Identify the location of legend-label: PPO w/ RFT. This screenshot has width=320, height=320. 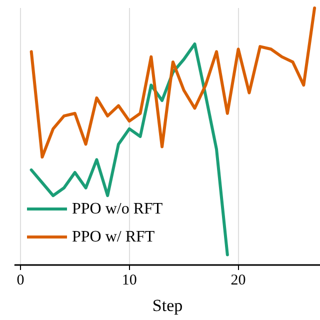
(113, 237).